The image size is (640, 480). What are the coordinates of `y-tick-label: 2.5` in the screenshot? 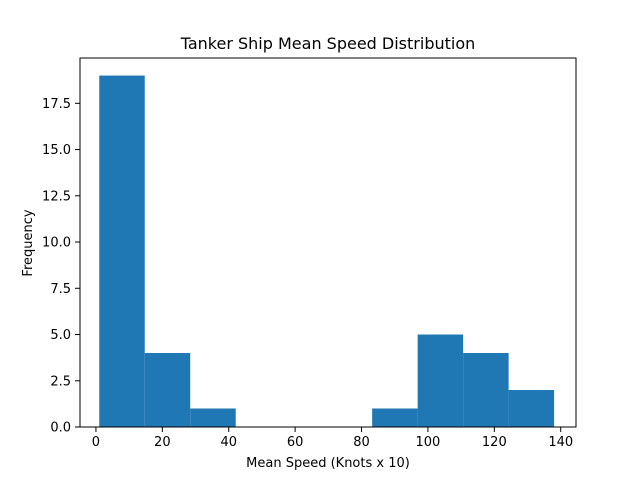 It's located at (60, 381).